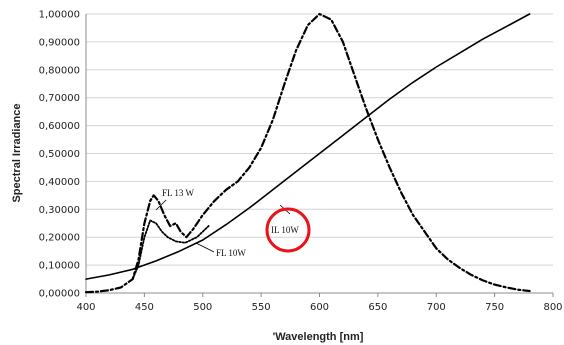 This screenshot has width=564, height=345. I want to click on annotations: FL 13 W FL 10W IL 10W, so click(233, 223).